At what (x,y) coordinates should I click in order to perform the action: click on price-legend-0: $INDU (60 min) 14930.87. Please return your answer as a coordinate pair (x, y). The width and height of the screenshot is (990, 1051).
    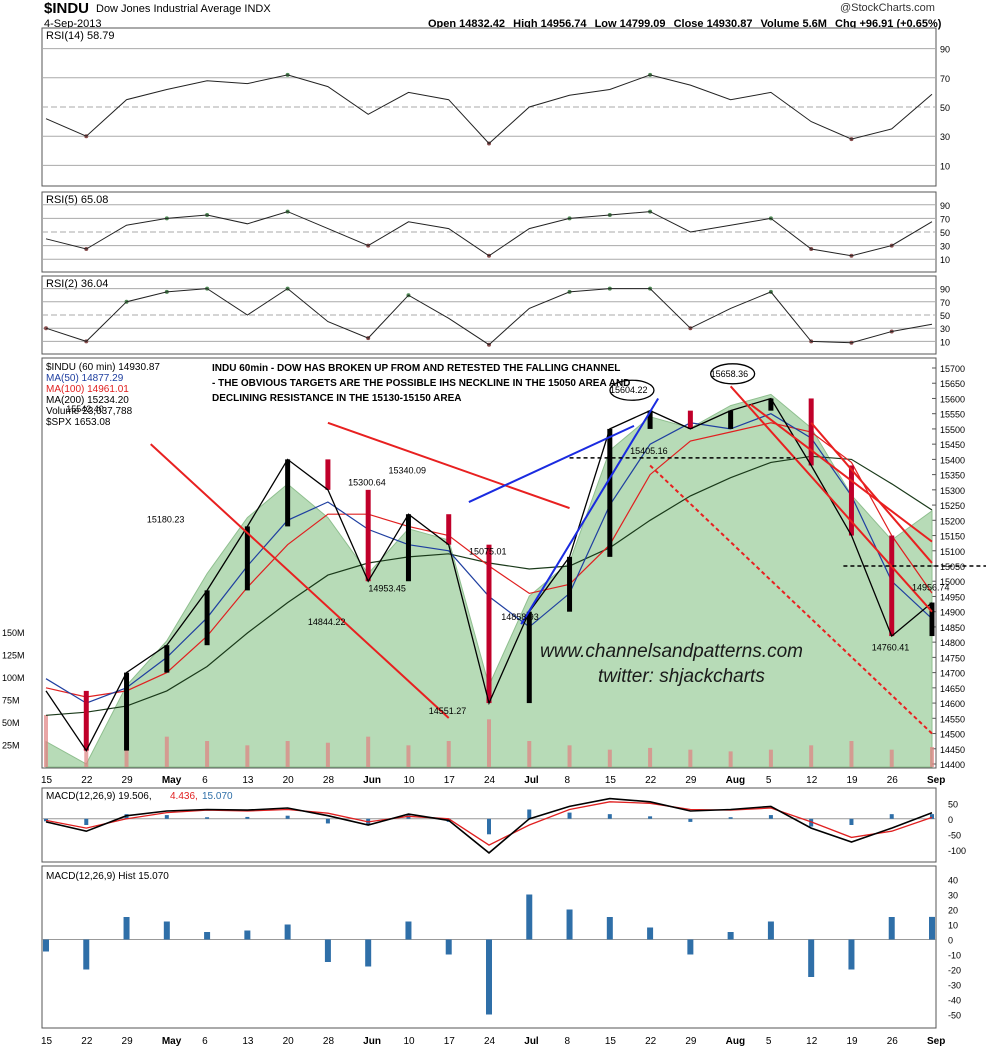
    Looking at the image, I should click on (103, 367).